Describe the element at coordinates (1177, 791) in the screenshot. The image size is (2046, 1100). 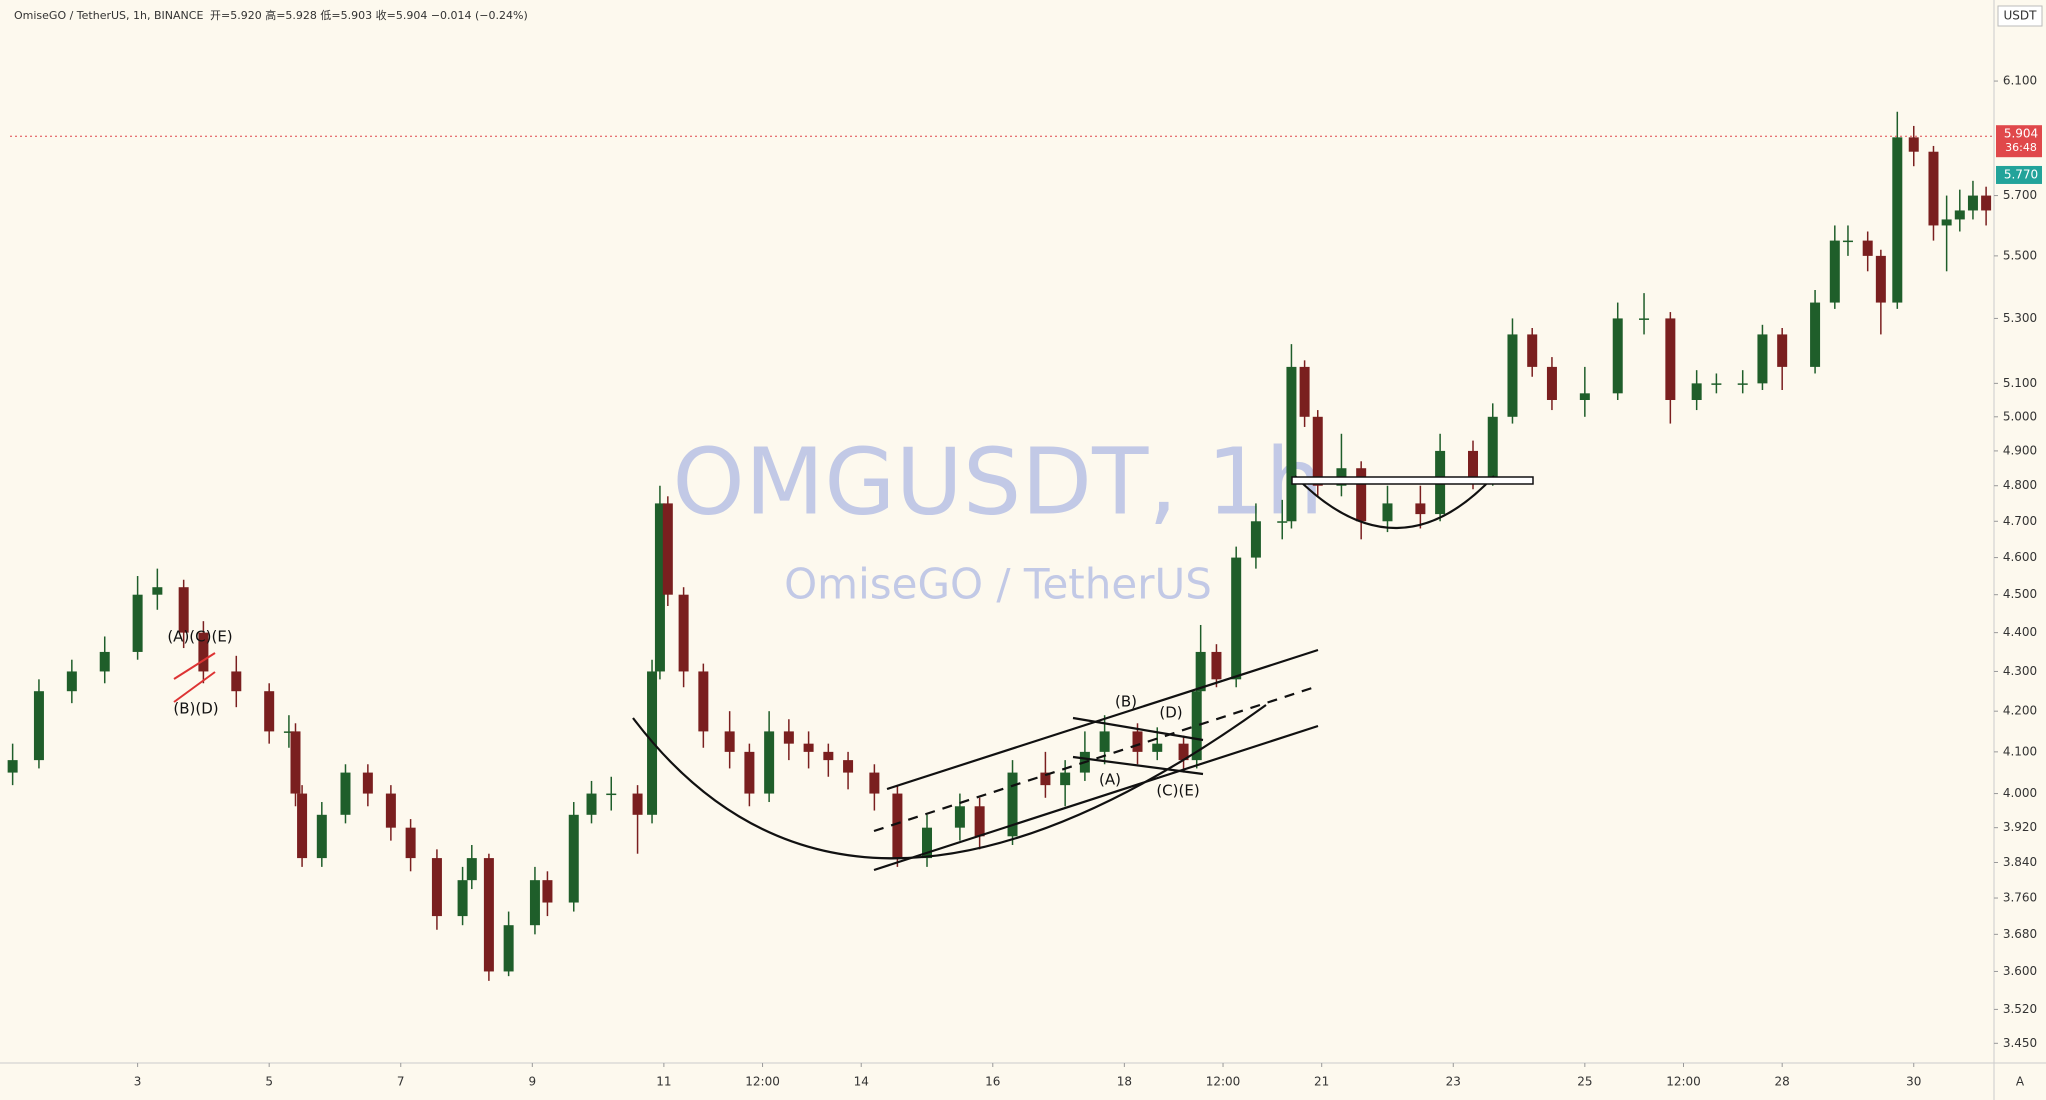
I see `annotation: (C)(E)` at that location.